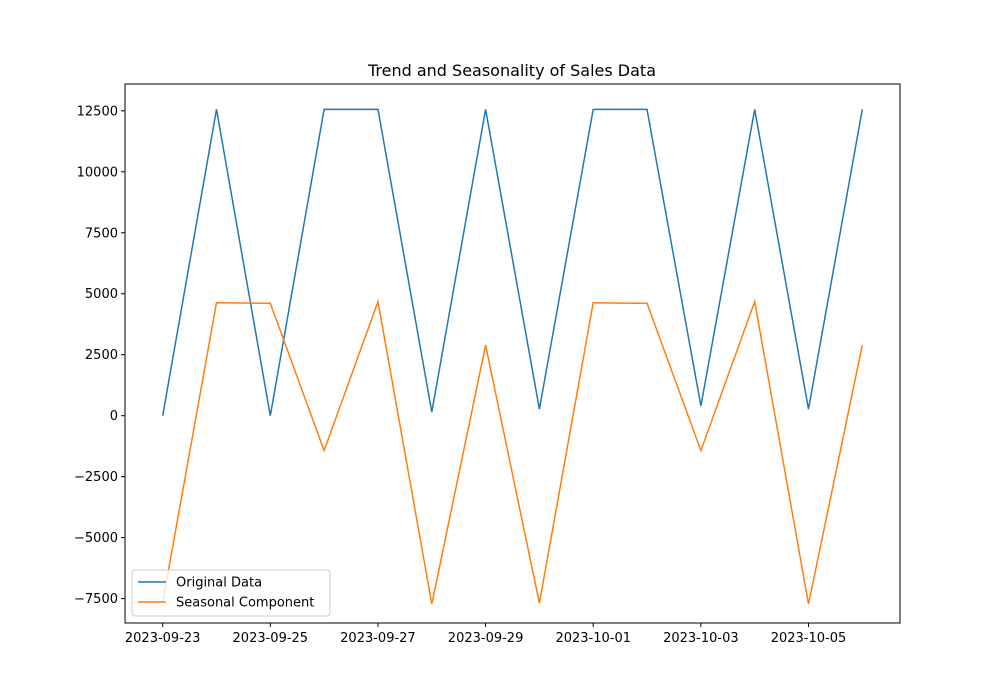  I want to click on y-tick-label: 2500, so click(101, 355).